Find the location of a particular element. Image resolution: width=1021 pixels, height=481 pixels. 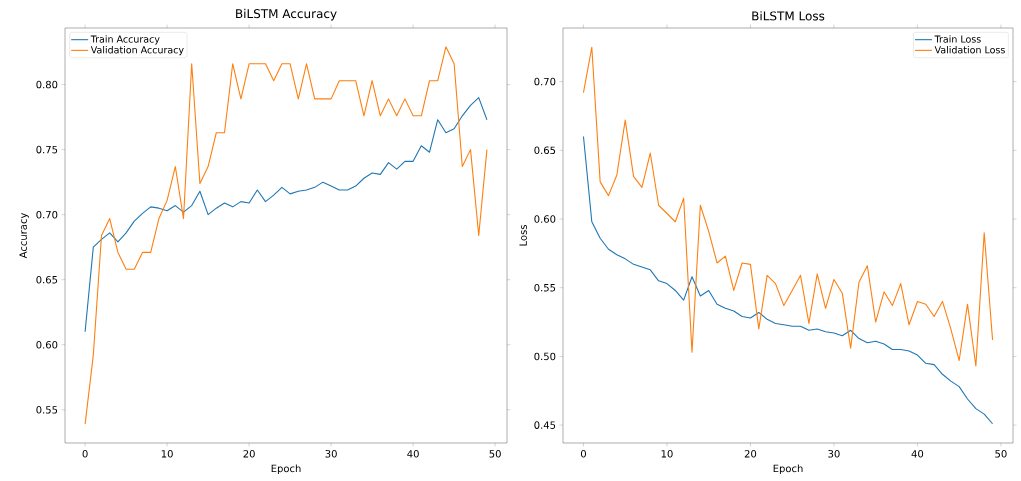

y-axis-title: Loss is located at coordinates (523, 235).